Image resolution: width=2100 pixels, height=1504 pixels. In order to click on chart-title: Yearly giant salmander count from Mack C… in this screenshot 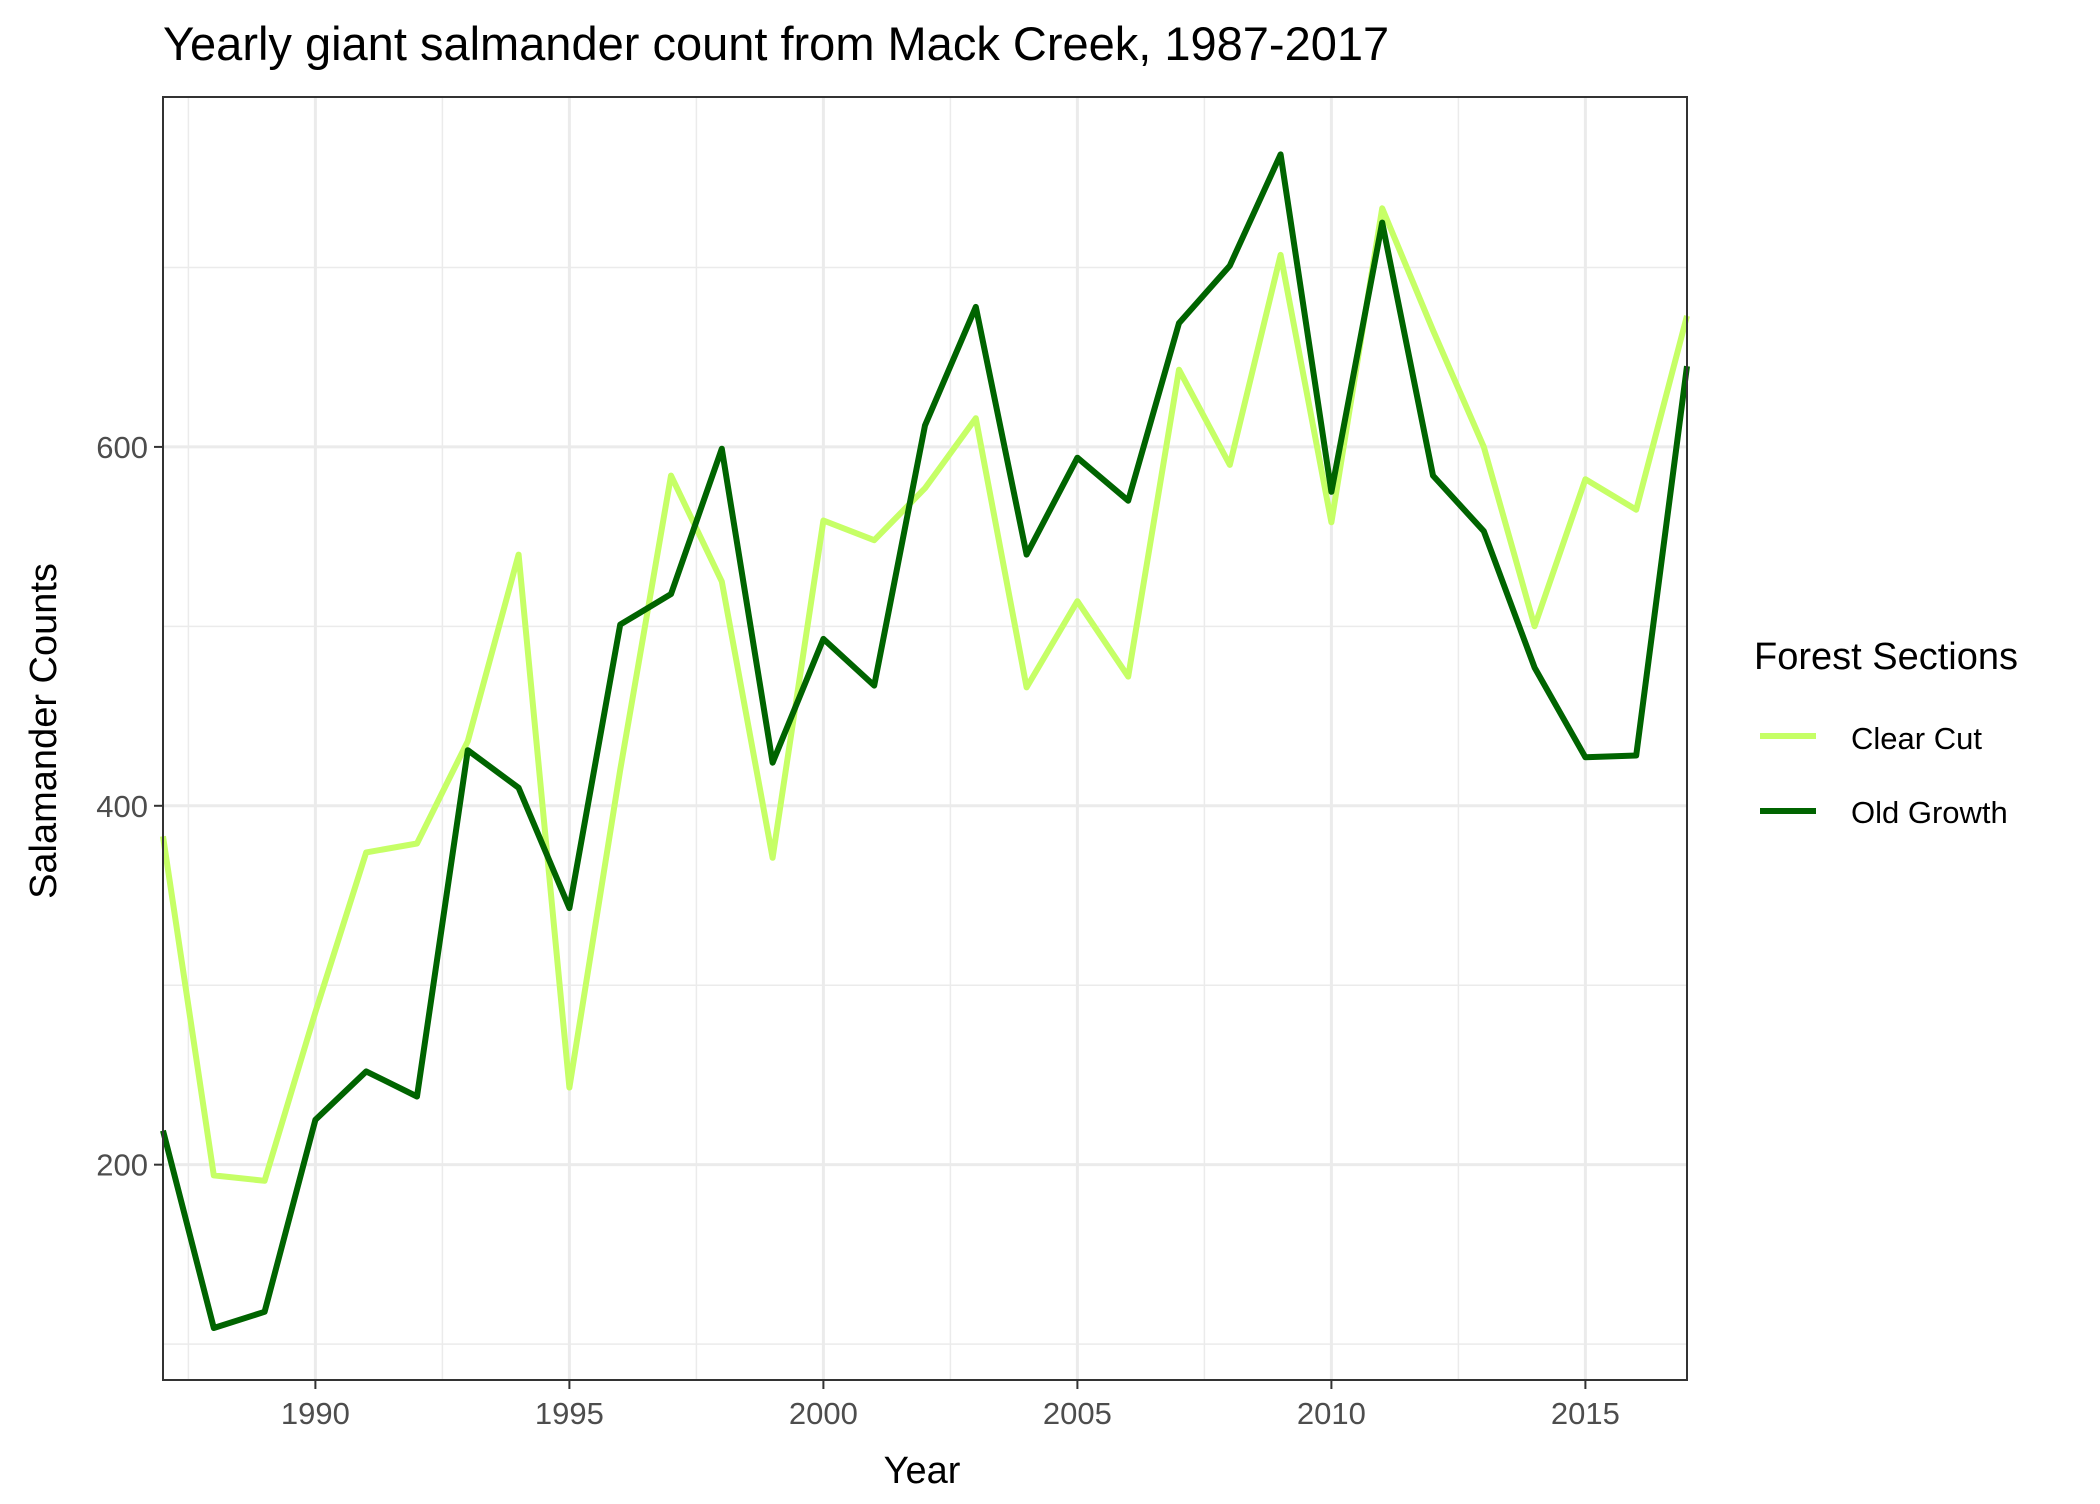, I will do `click(776, 43)`.